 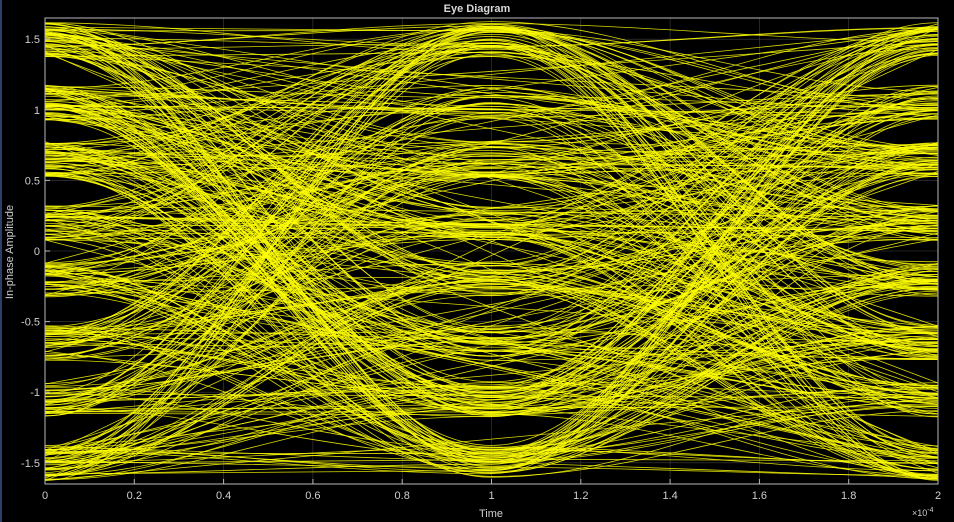 I want to click on x-exponent-power: -4, so click(x=930, y=510).